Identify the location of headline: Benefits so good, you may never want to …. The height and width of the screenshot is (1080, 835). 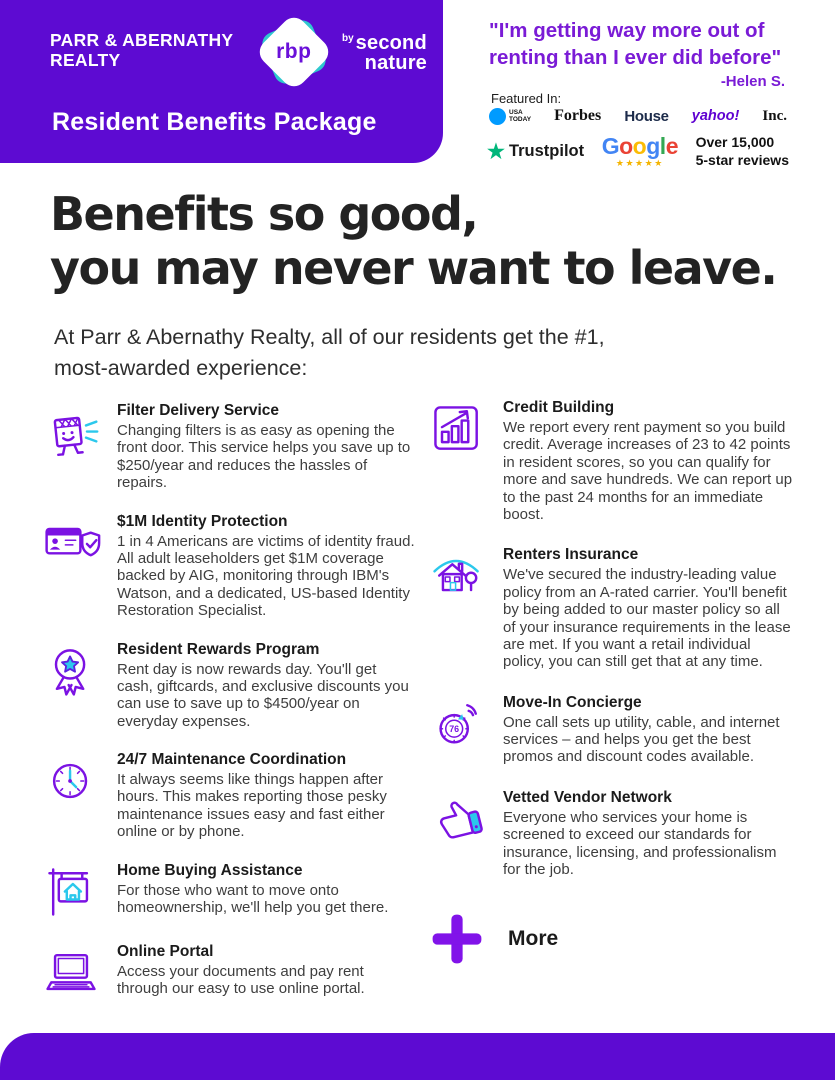
(414, 241).